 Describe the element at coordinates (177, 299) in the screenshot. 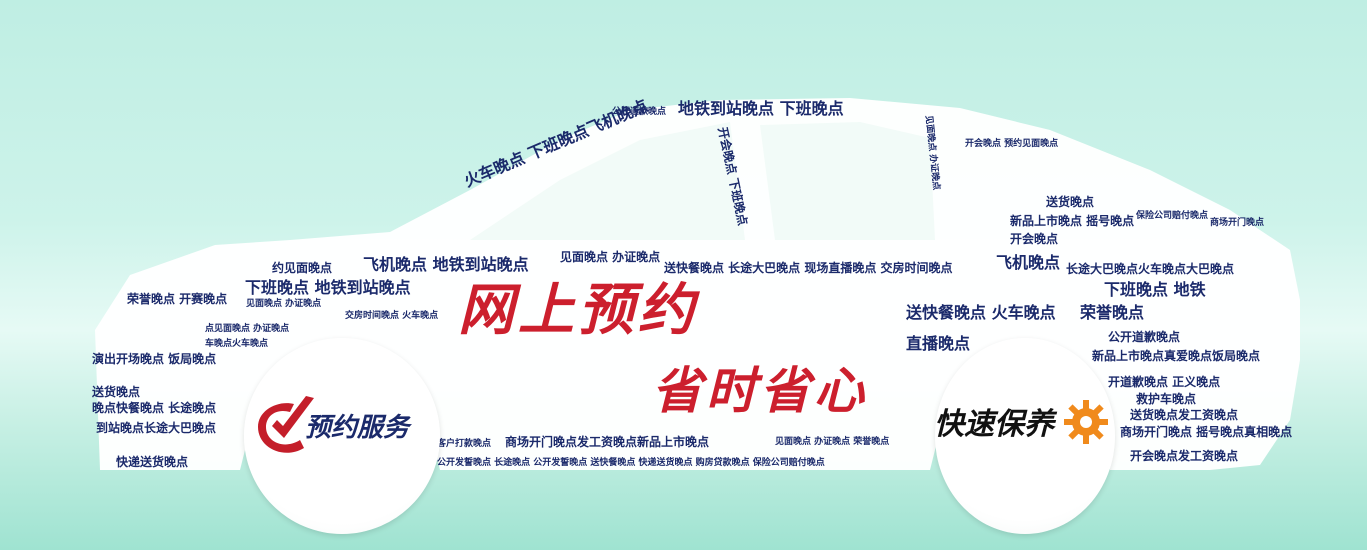

I see `word-cloud-phrase: 荣誉晚点 开赛晚点` at that location.